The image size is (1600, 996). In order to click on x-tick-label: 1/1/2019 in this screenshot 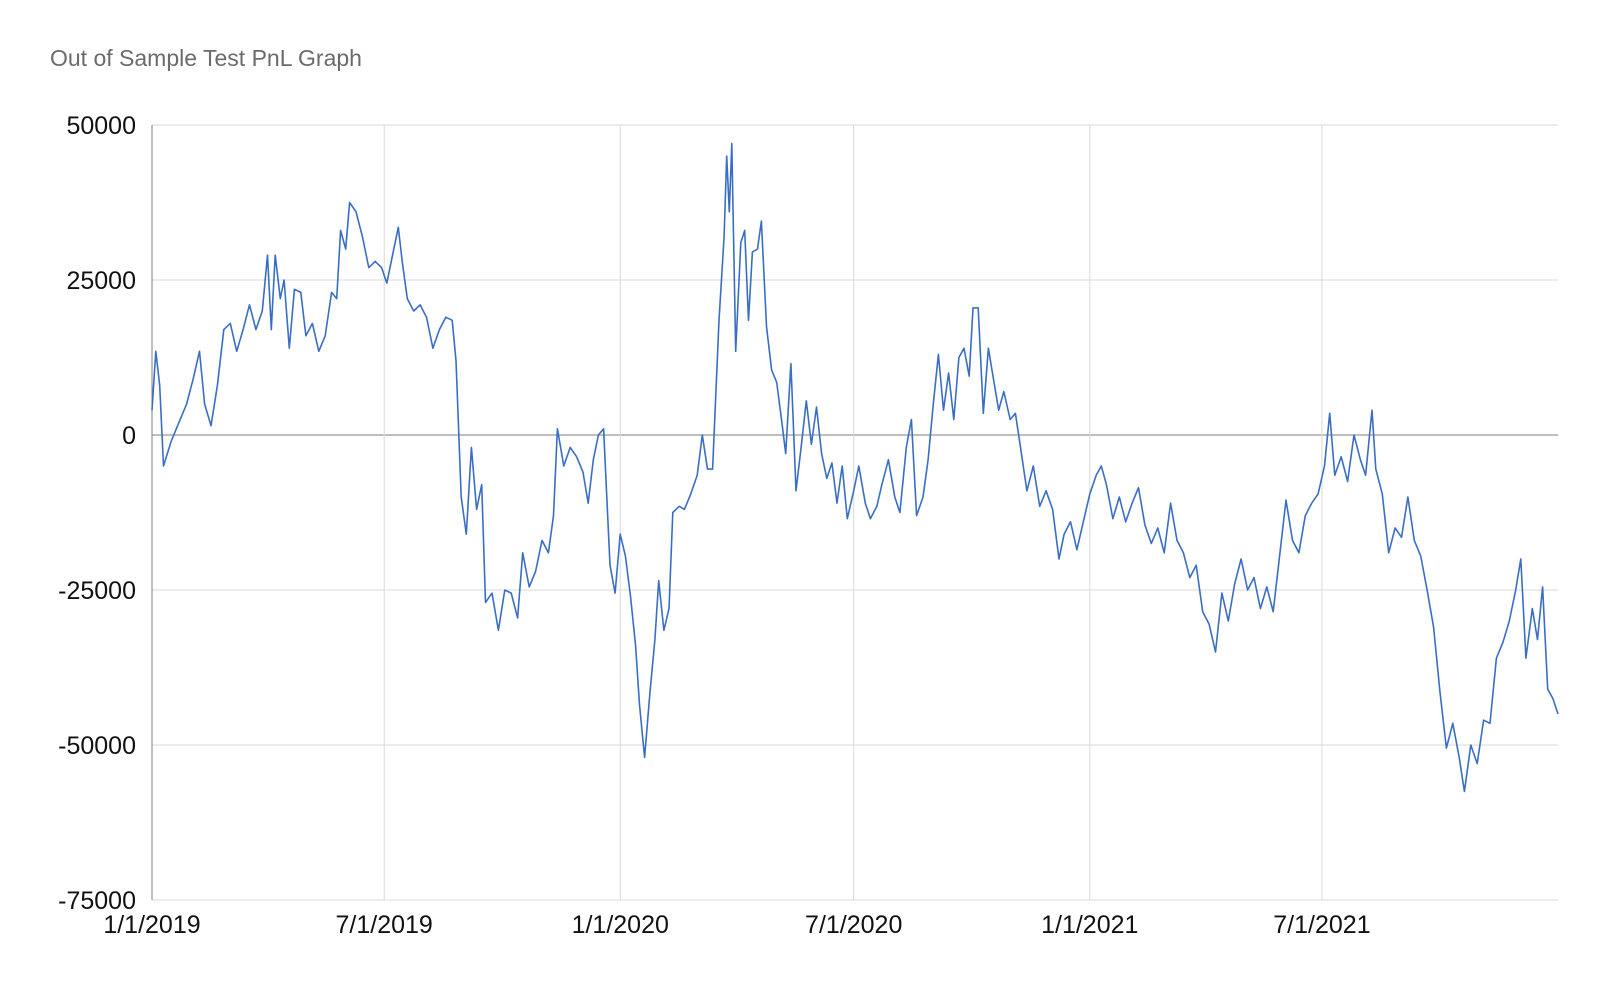, I will do `click(151, 925)`.